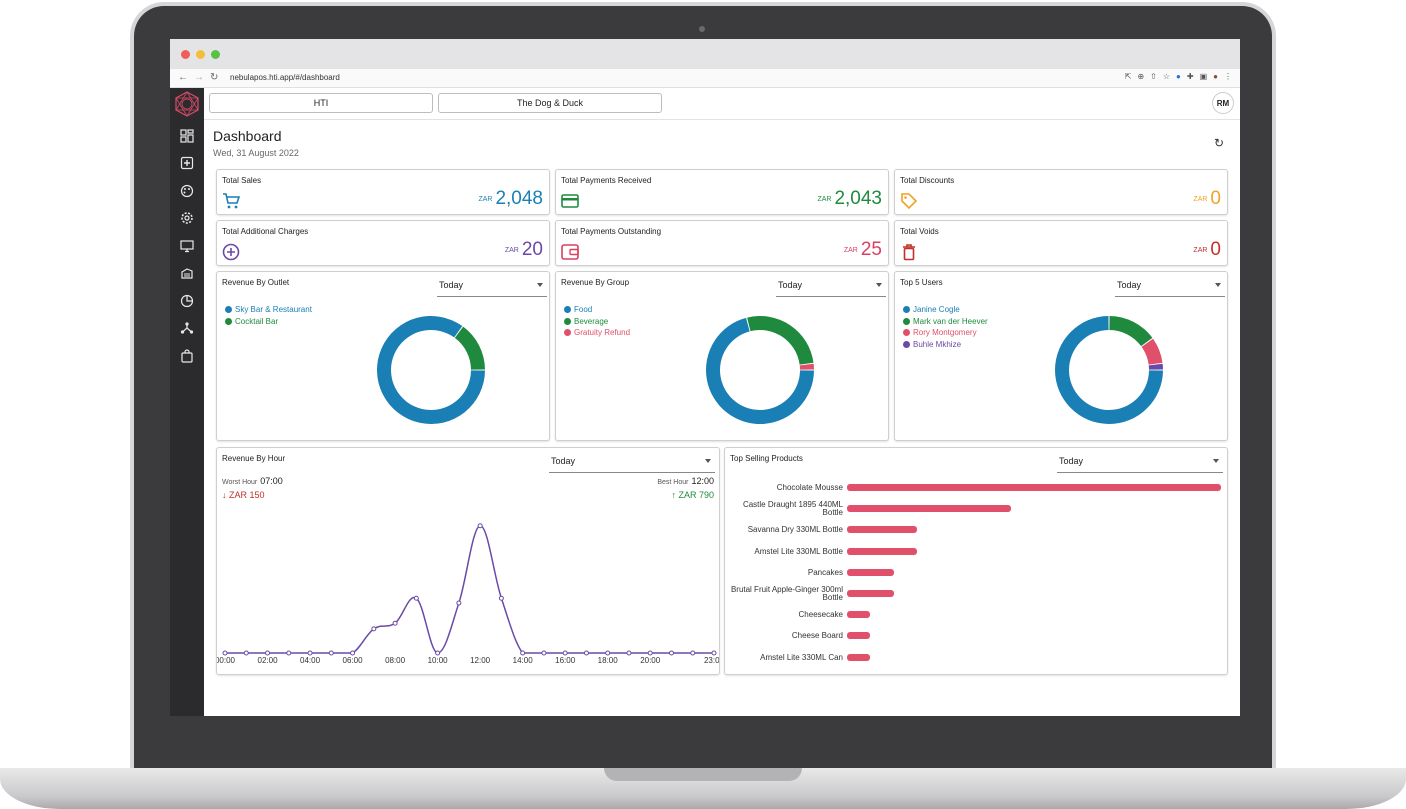  Describe the element at coordinates (1203, 76) in the screenshot. I see `sidebar-toggle-icon: ▣` at that location.